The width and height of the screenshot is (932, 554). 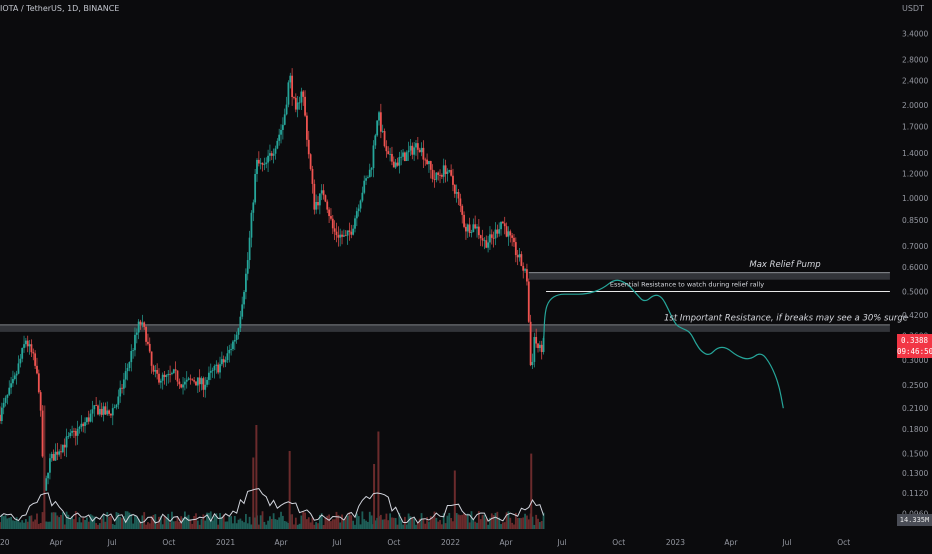 I want to click on volume-ma-line, so click(x=272, y=506).